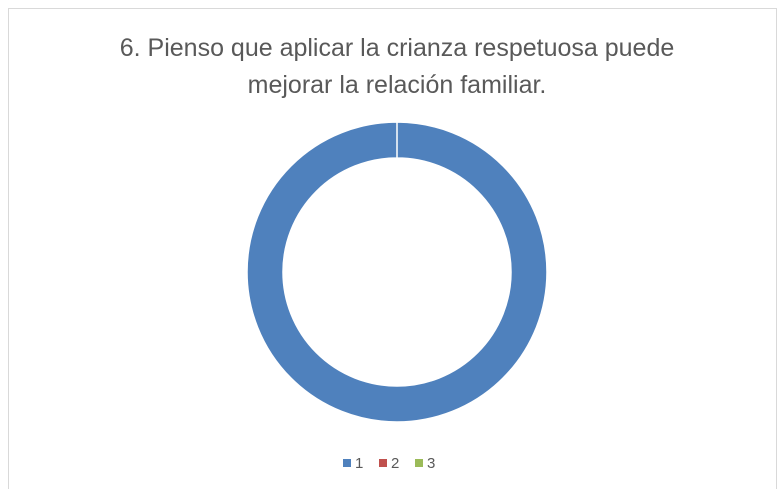 This screenshot has width=778, height=489. I want to click on legend-label: 2, so click(395, 463).